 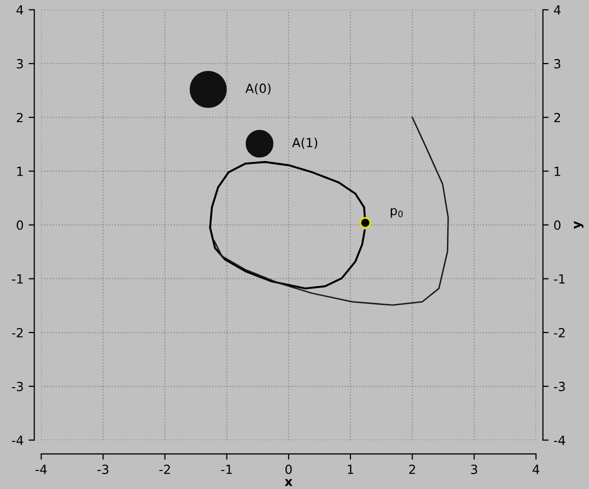 I want to click on x-tick-label: 0, so click(x=288, y=469).